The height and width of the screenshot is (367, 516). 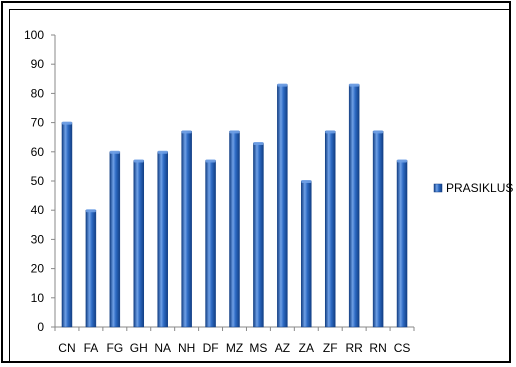 I want to click on bar-cap-fa, so click(x=90, y=211).